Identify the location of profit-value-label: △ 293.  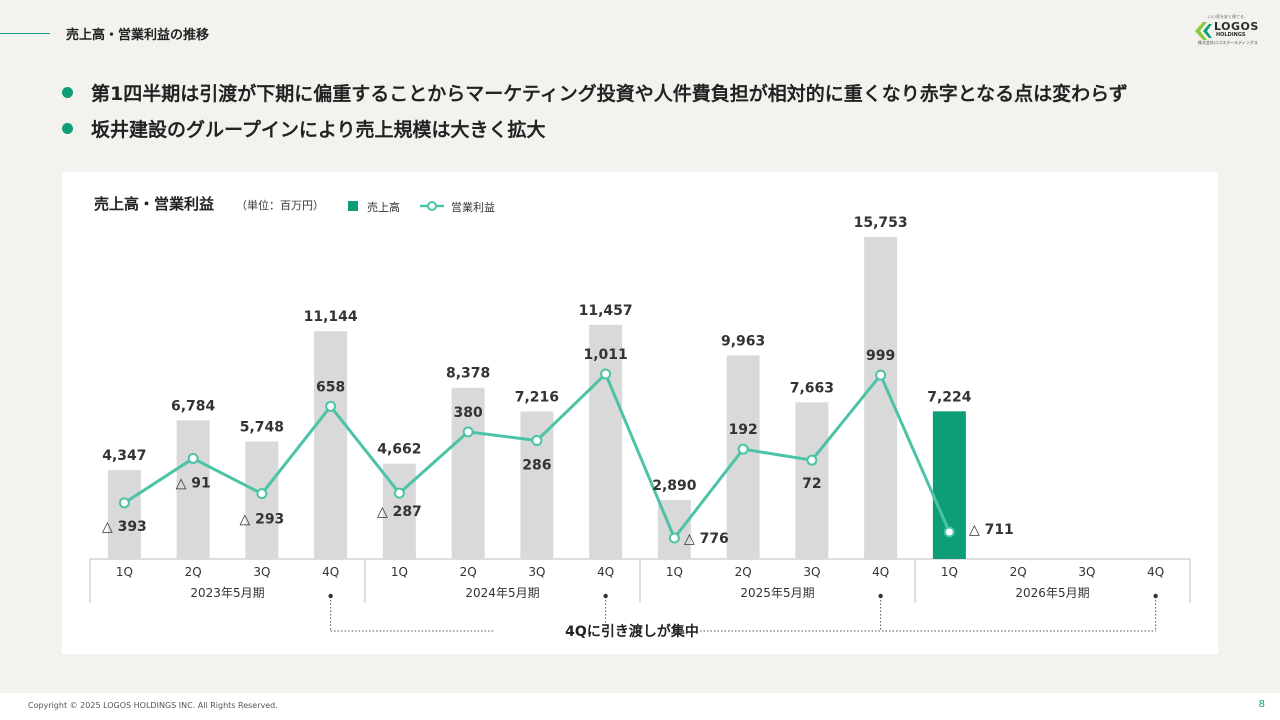
(261, 520).